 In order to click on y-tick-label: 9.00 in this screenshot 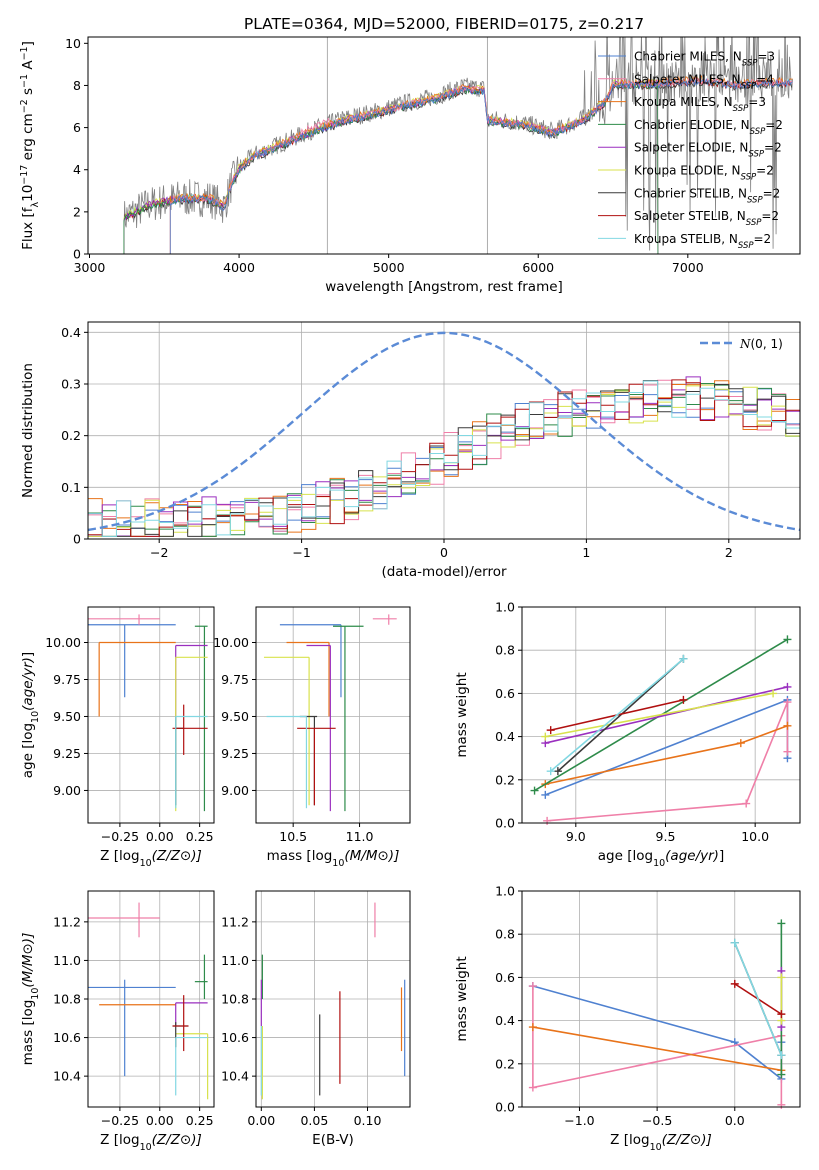, I will do `click(235, 790)`.